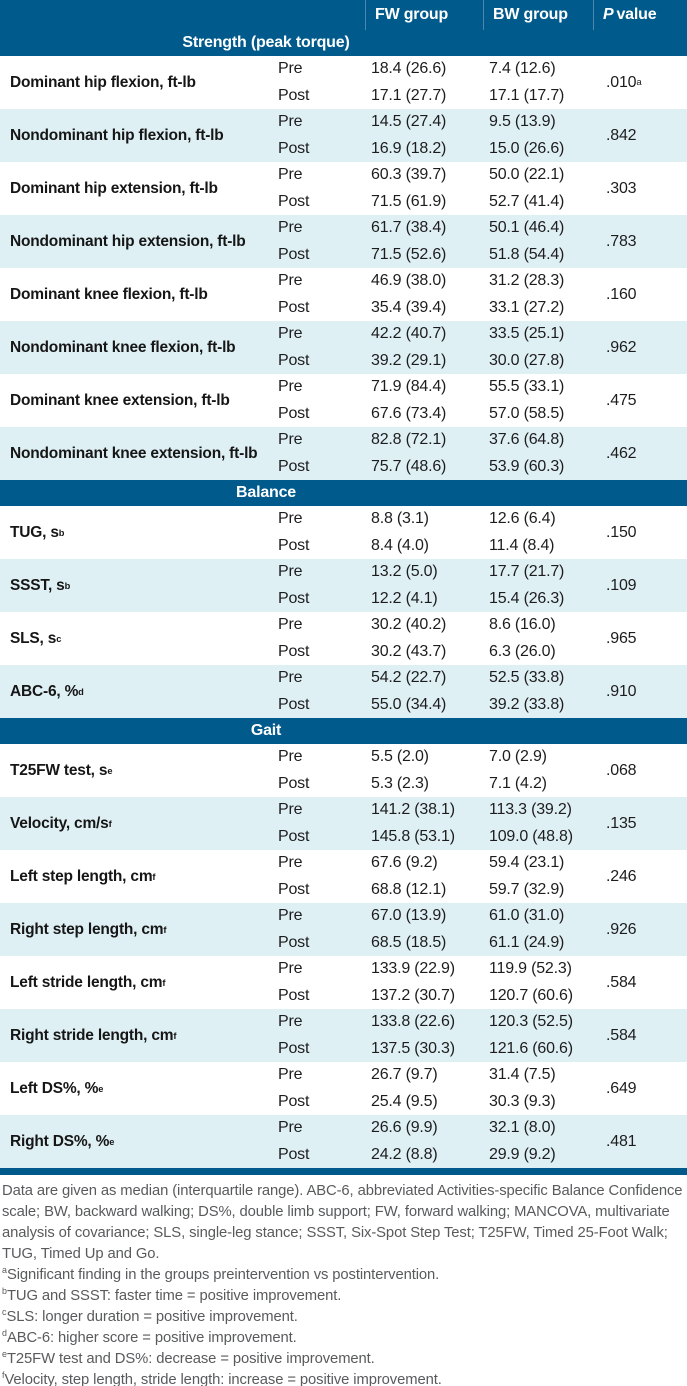 The height and width of the screenshot is (1386, 687). I want to click on fw-values: 60.3 (39.7) 71.5 (61.9), so click(424, 188).